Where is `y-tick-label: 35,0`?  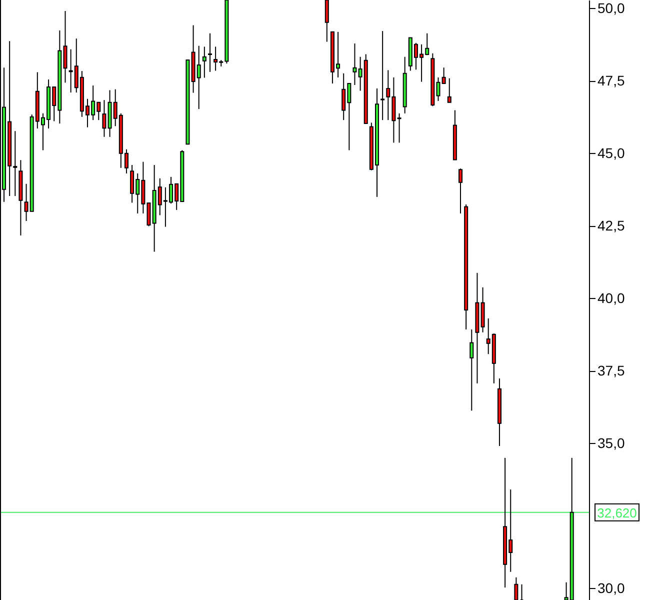
y-tick-label: 35,0 is located at coordinates (611, 442).